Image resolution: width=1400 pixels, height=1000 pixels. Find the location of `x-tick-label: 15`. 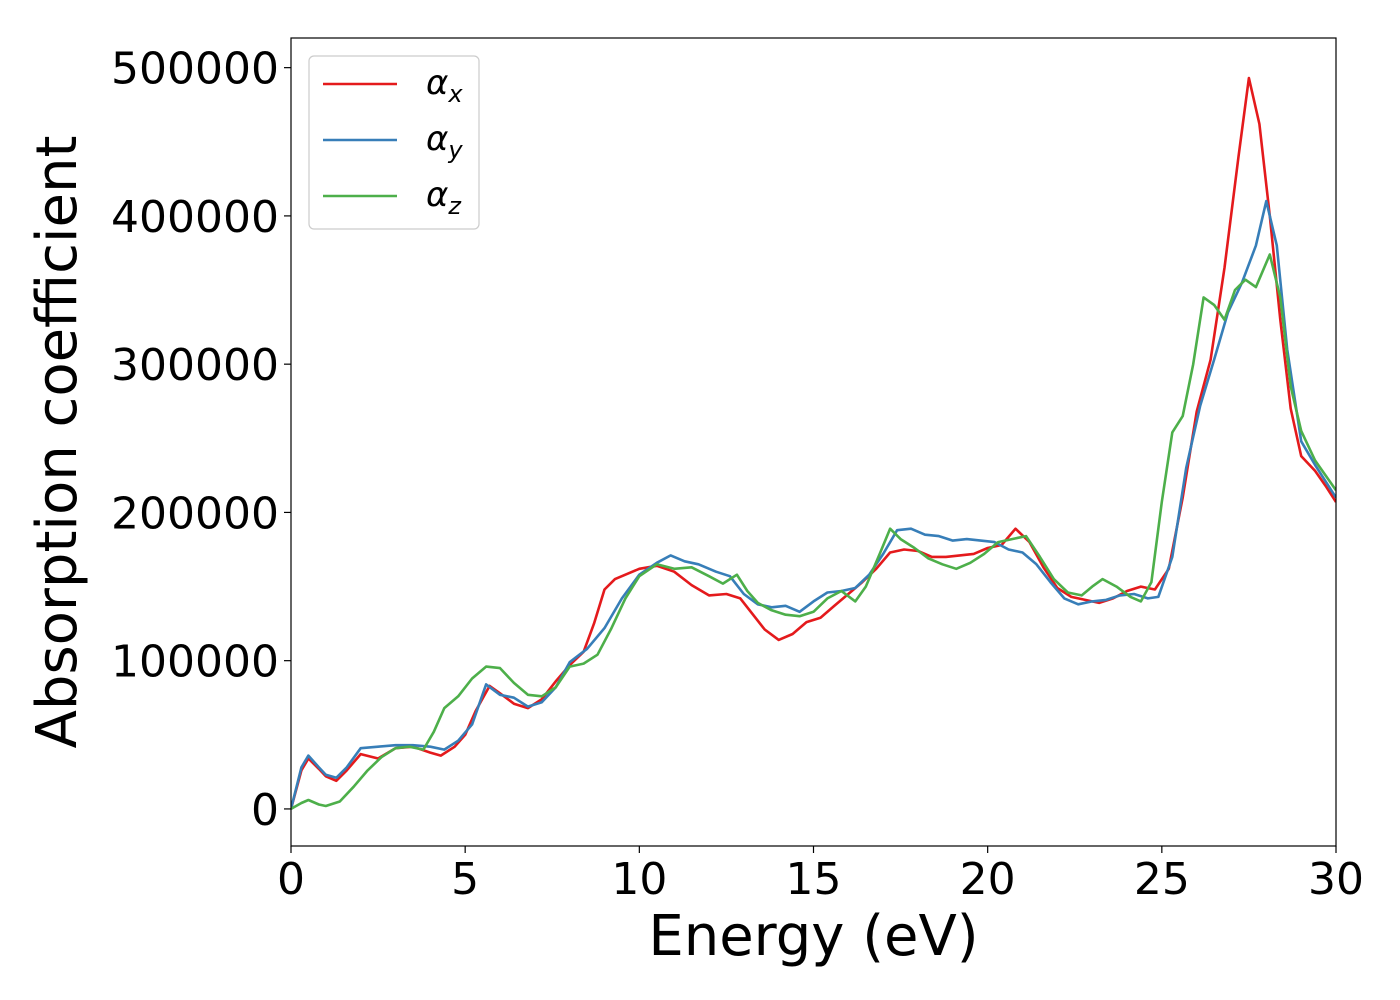

x-tick-label: 15 is located at coordinates (814, 879).